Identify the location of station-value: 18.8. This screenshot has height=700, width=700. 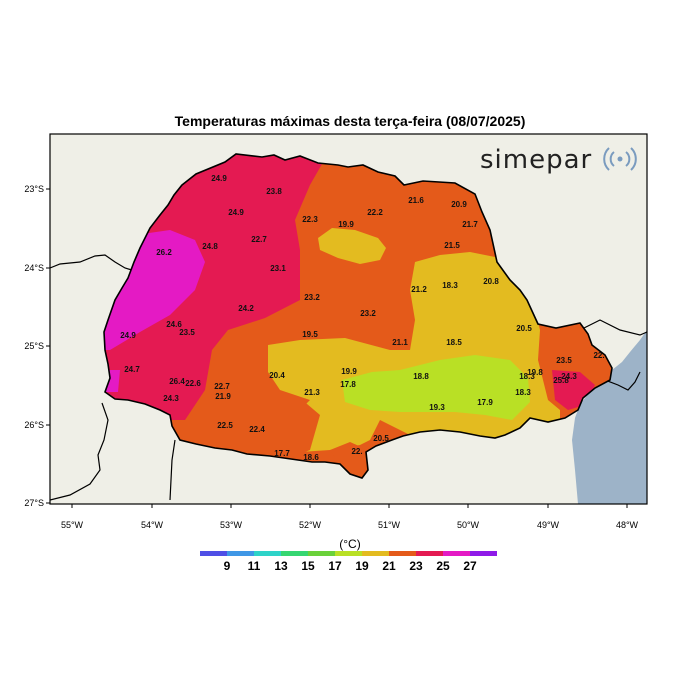
(421, 376).